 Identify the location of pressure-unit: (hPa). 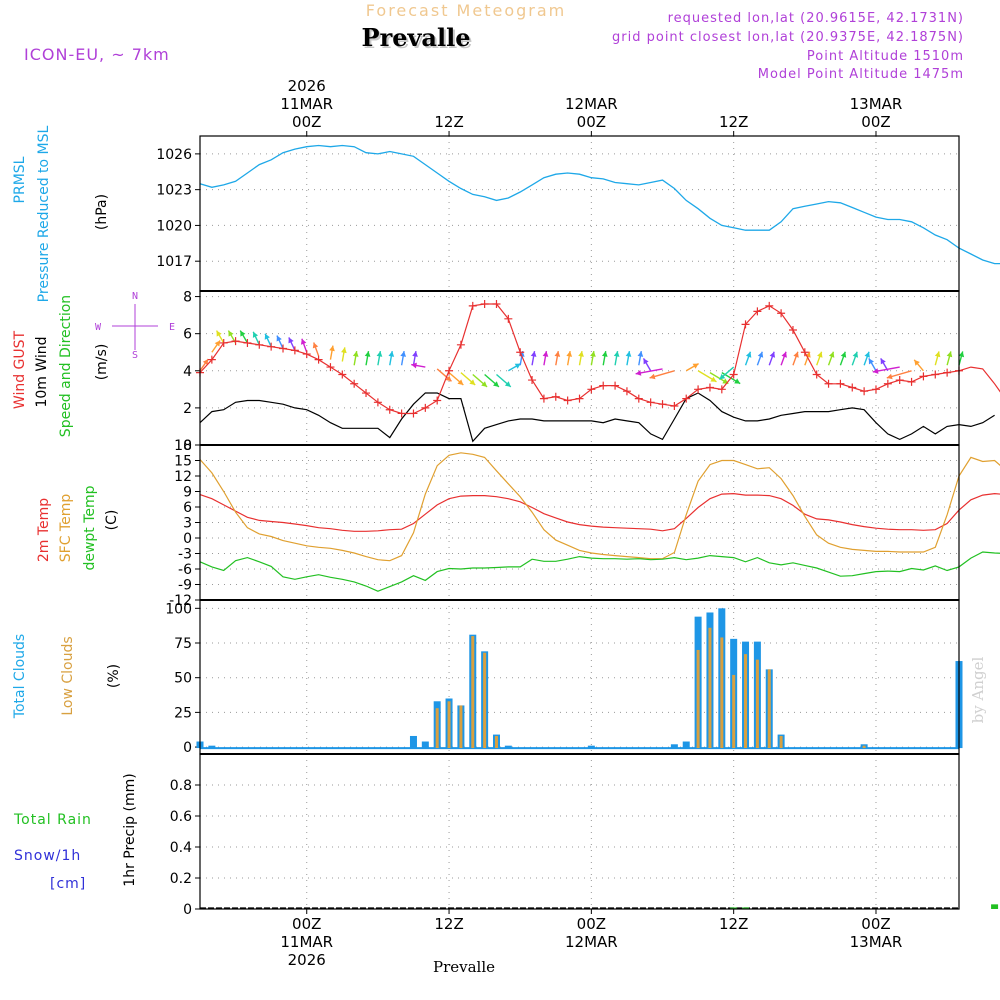
(102, 212).